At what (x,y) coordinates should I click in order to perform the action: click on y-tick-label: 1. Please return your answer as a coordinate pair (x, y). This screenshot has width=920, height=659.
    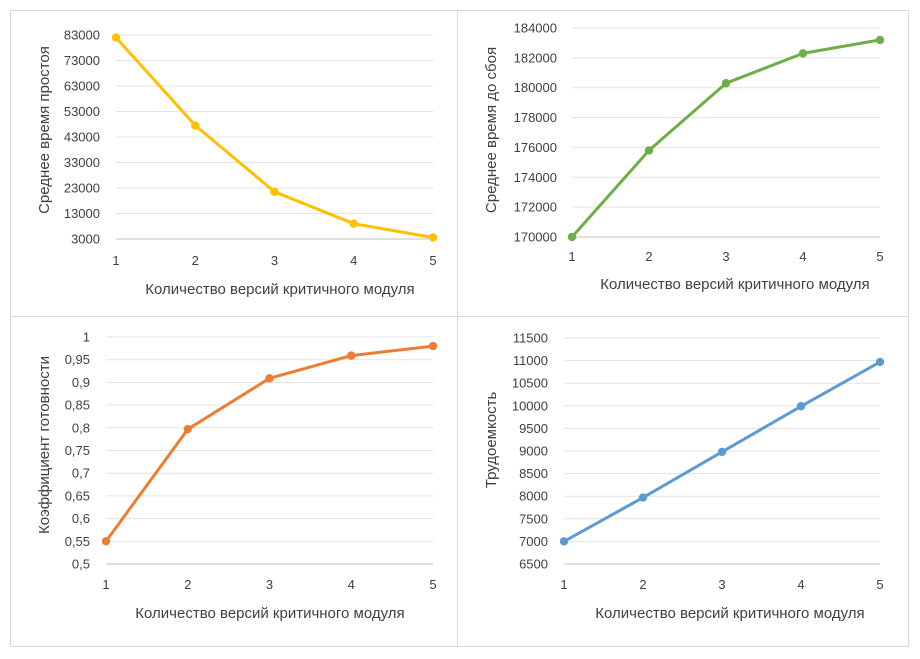
    Looking at the image, I should click on (86, 337).